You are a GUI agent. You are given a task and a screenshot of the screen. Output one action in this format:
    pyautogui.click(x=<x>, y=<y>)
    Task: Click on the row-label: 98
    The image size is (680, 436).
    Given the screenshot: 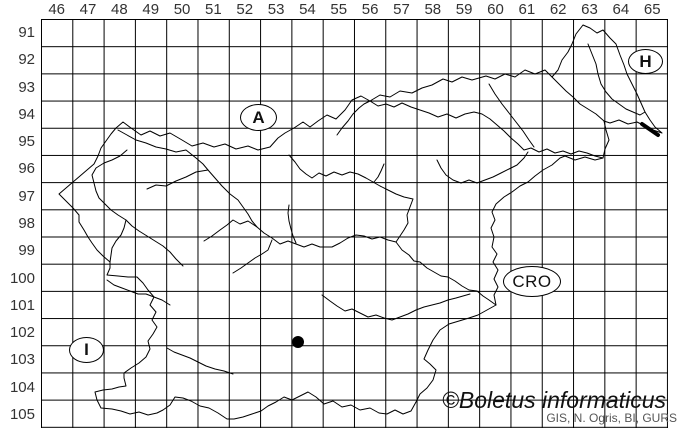 What is the action you would take?
    pyautogui.click(x=26, y=223)
    